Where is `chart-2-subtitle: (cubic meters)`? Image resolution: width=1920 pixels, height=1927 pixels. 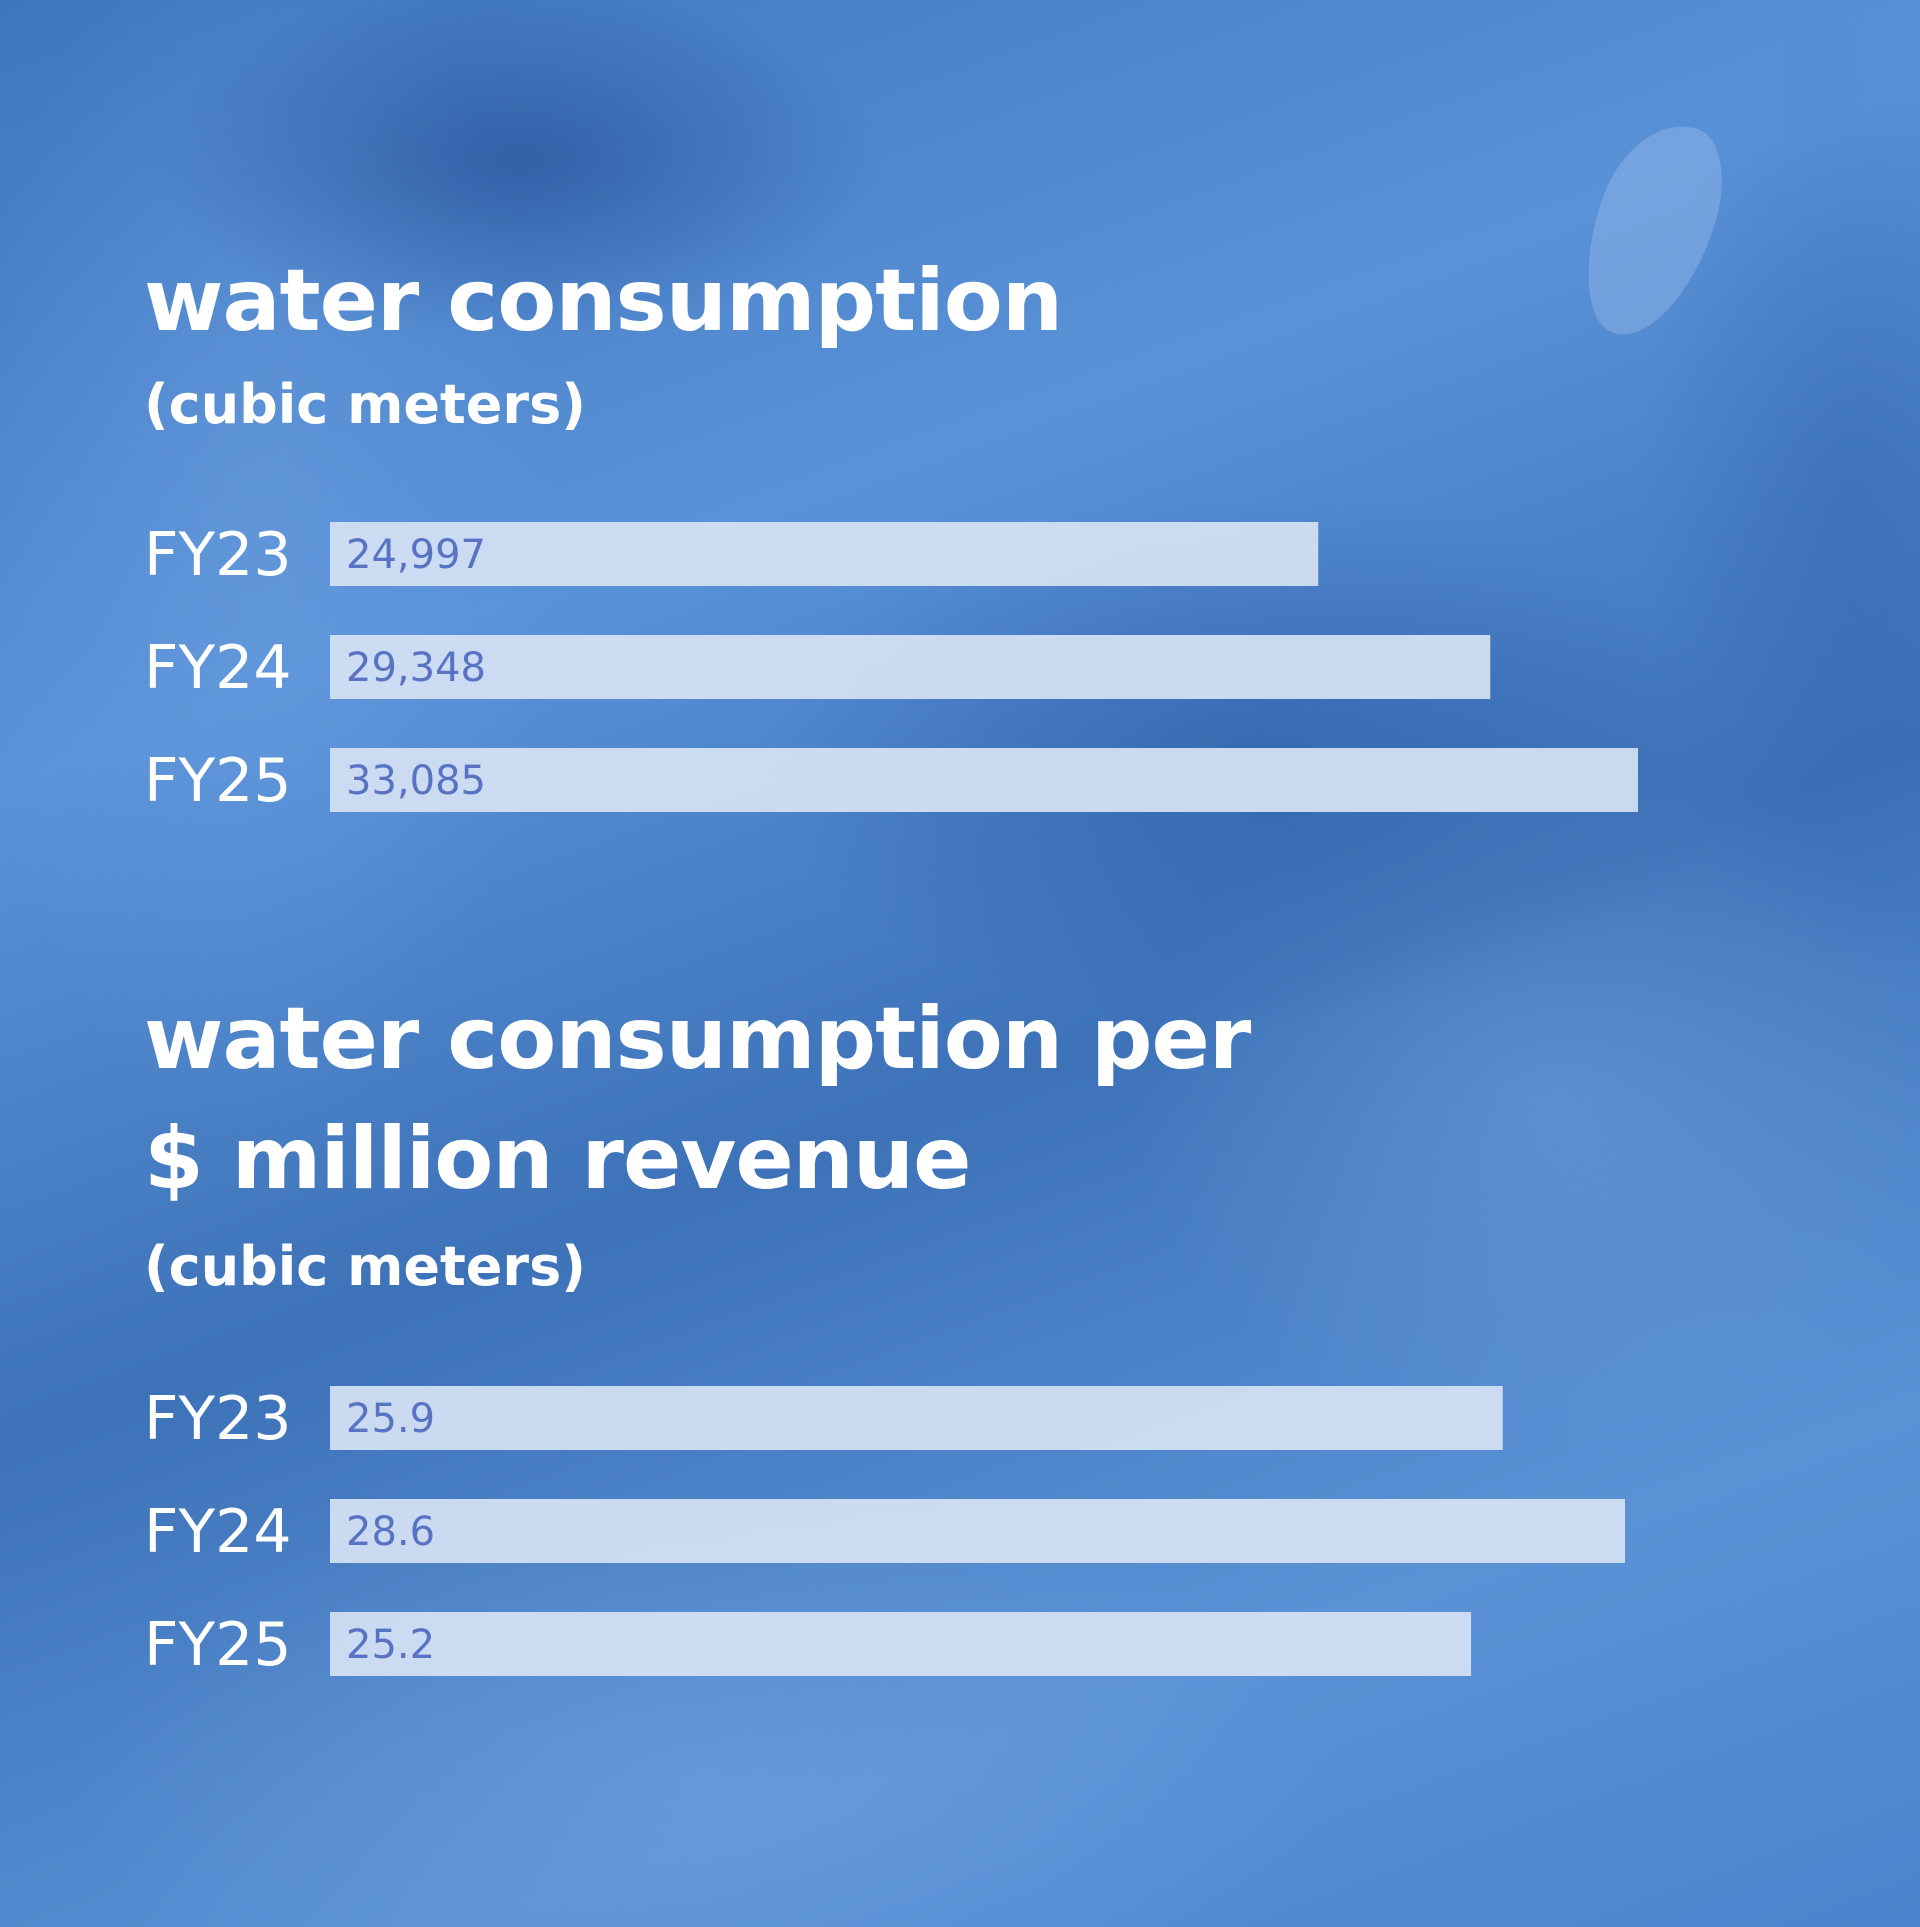 chart-2-subtitle: (cubic meters) is located at coordinates (365, 1266).